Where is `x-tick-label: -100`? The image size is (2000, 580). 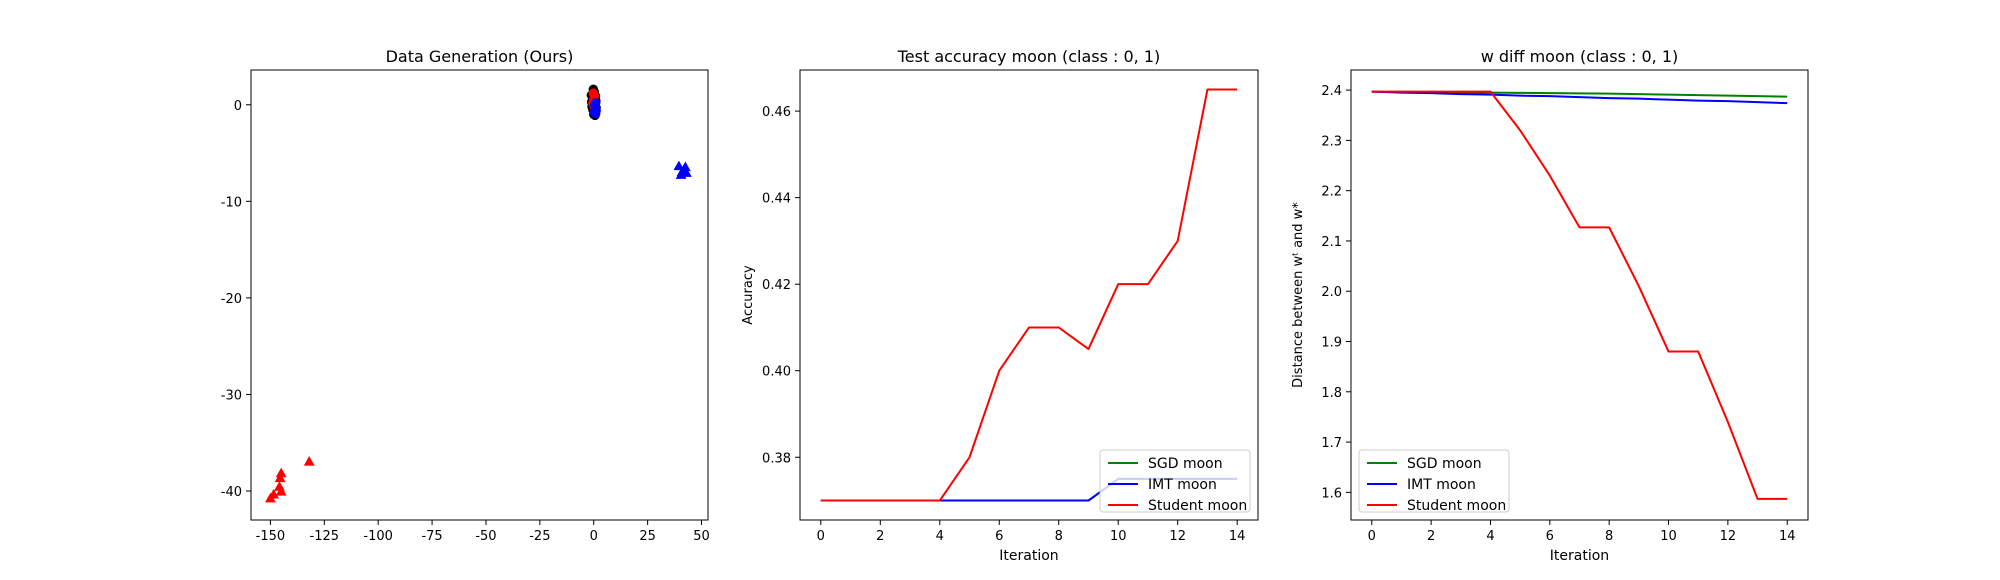 x-tick-label: -100 is located at coordinates (378, 536).